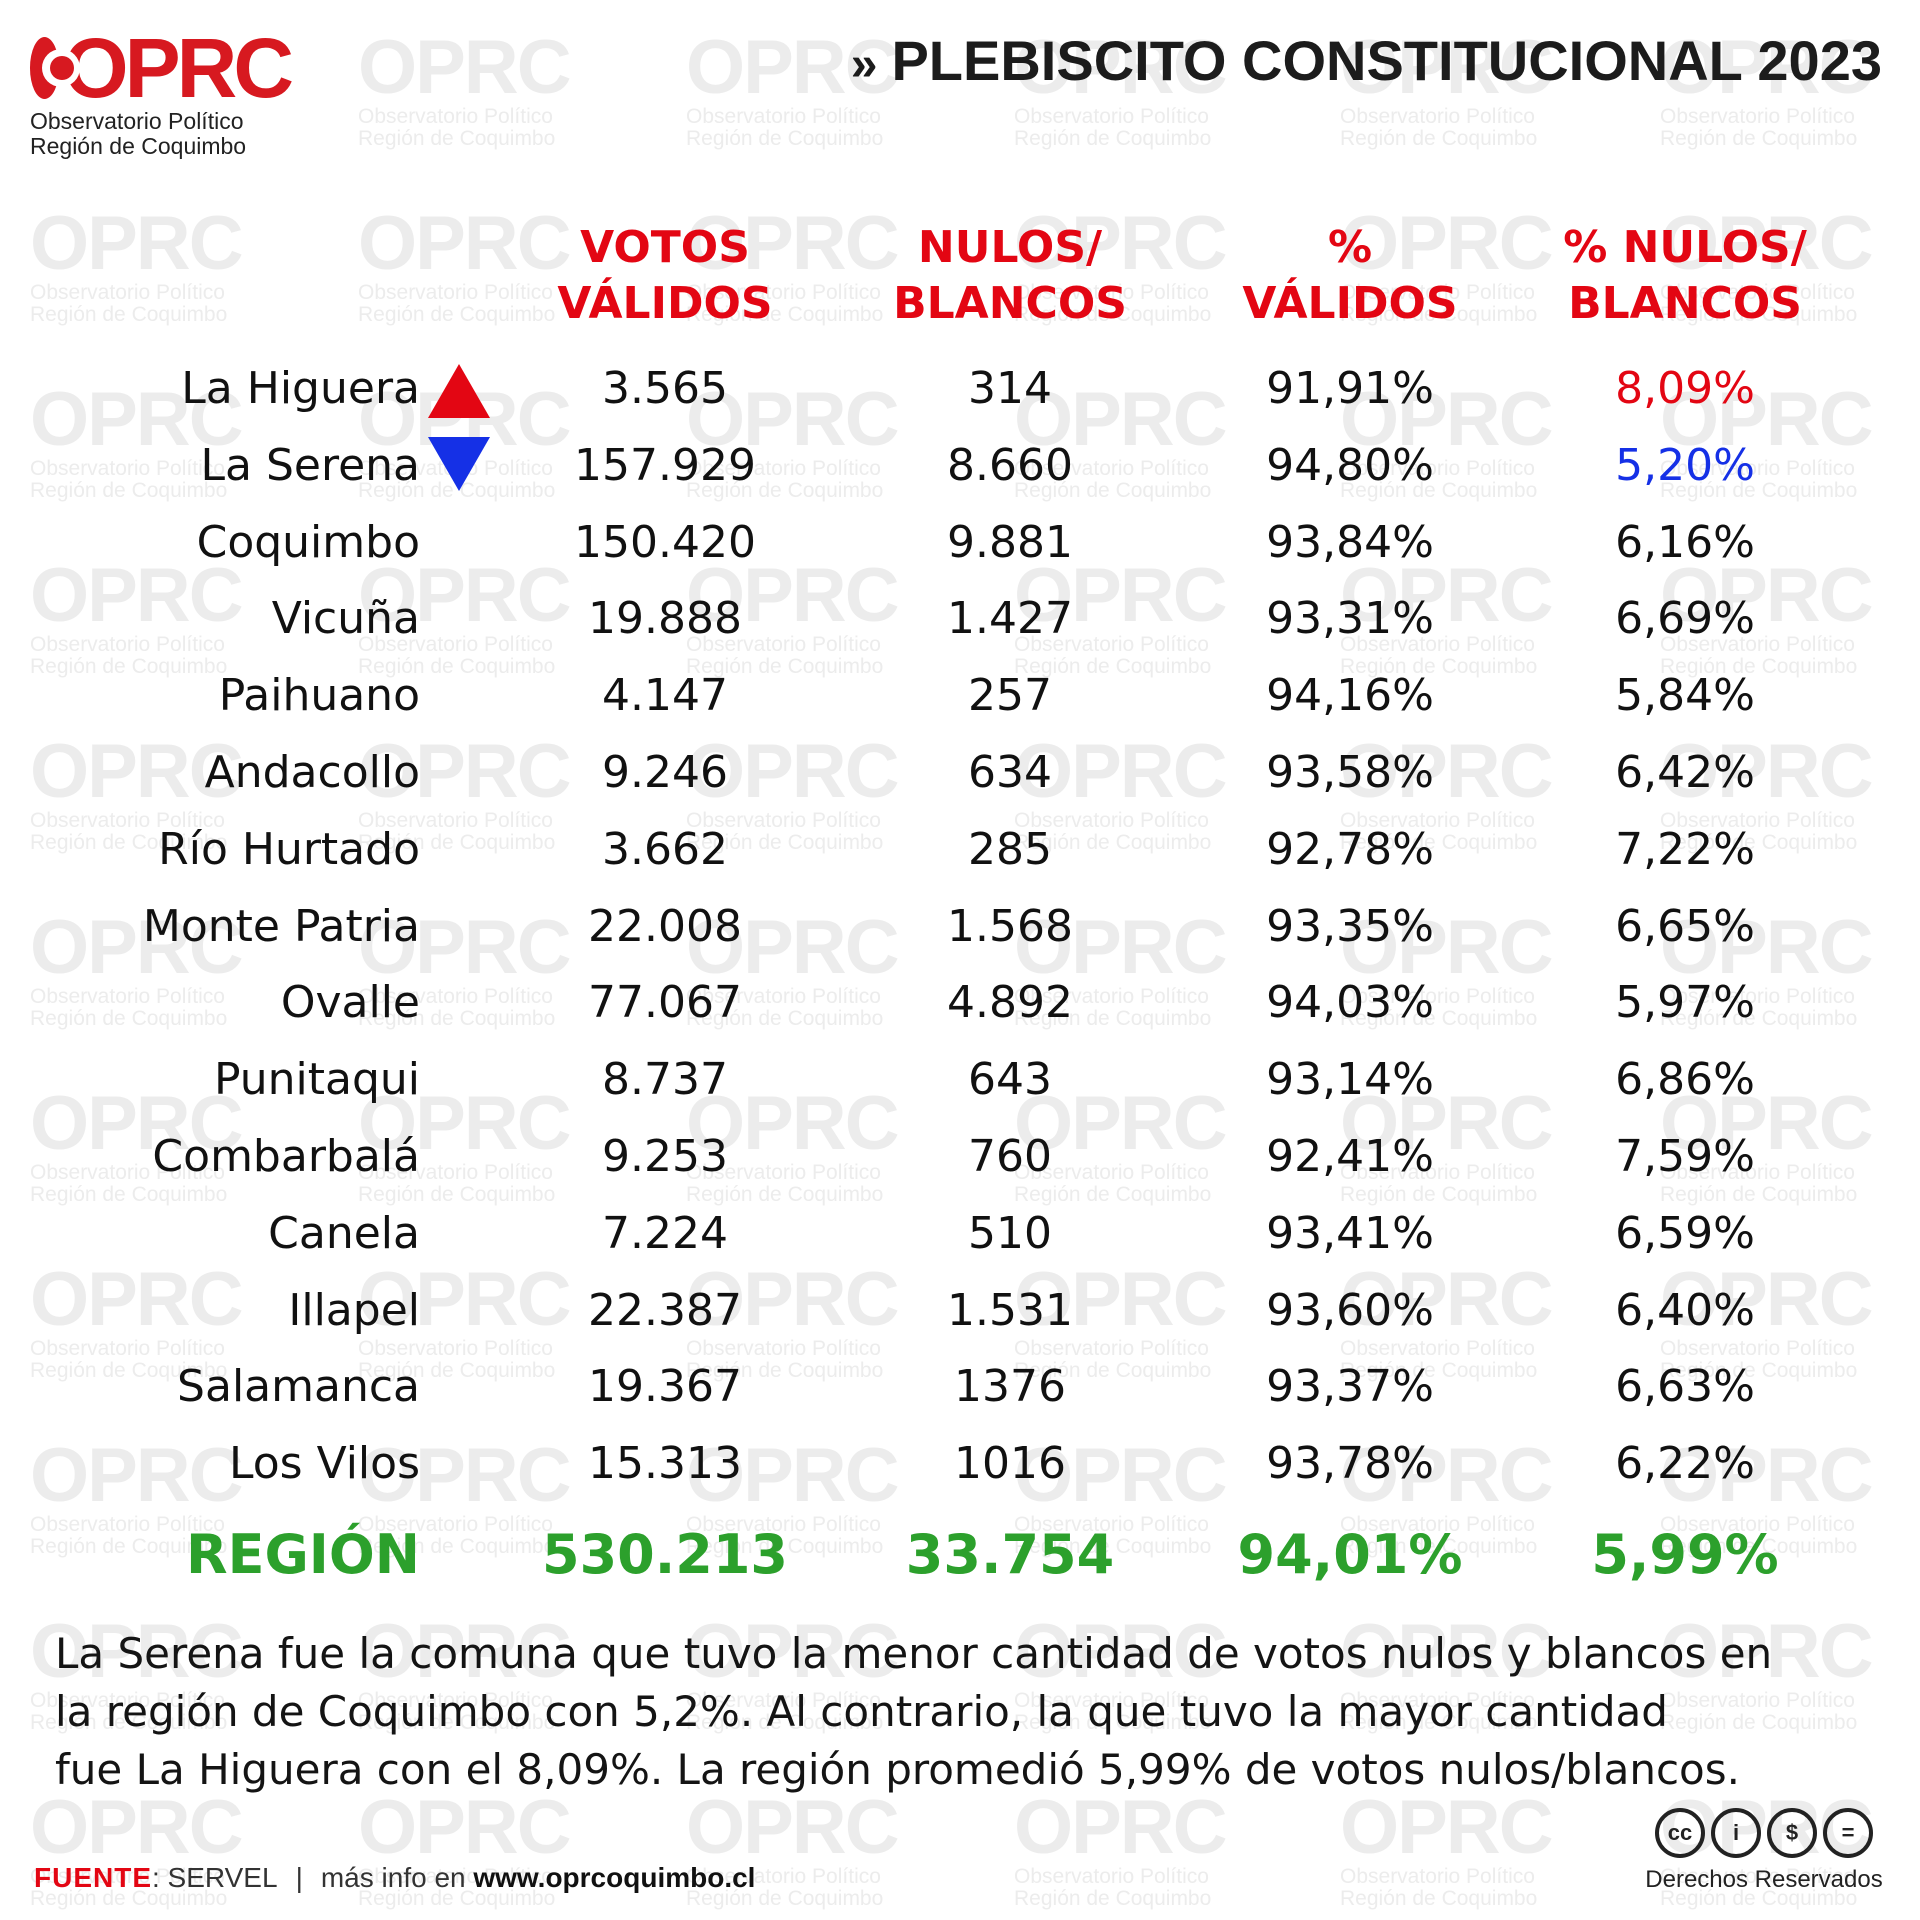 Image resolution: width=1920 pixels, height=1920 pixels. What do you see at coordinates (316, 1080) in the screenshot?
I see `row-name: Punitaqui` at bounding box center [316, 1080].